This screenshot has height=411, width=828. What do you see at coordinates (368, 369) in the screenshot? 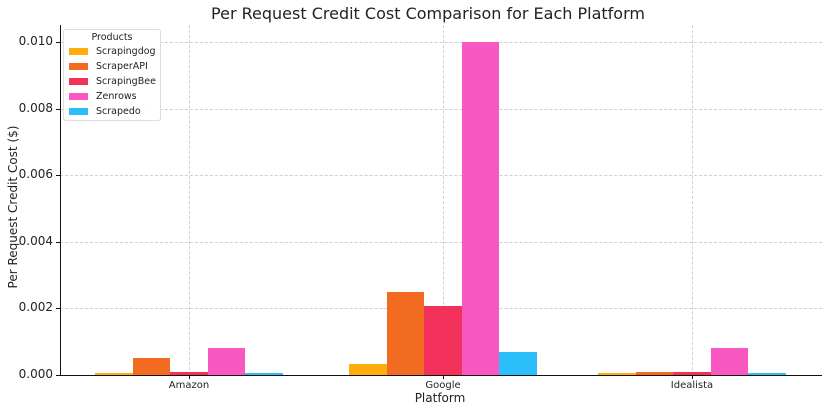
I see `bar-scrapingdog-google` at bounding box center [368, 369].